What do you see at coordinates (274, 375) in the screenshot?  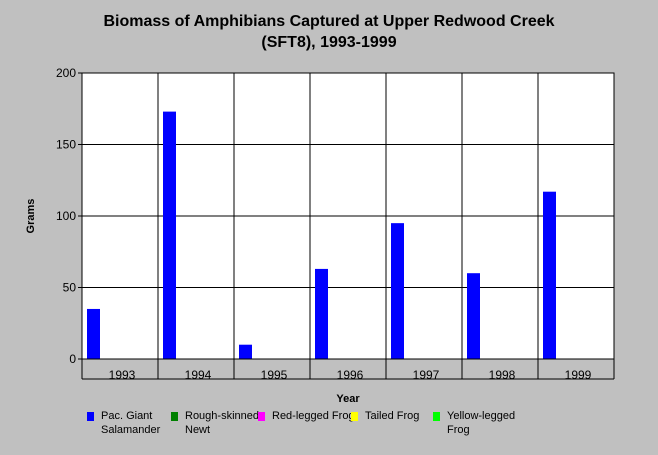 I see `x-tick-label: 1995` at bounding box center [274, 375].